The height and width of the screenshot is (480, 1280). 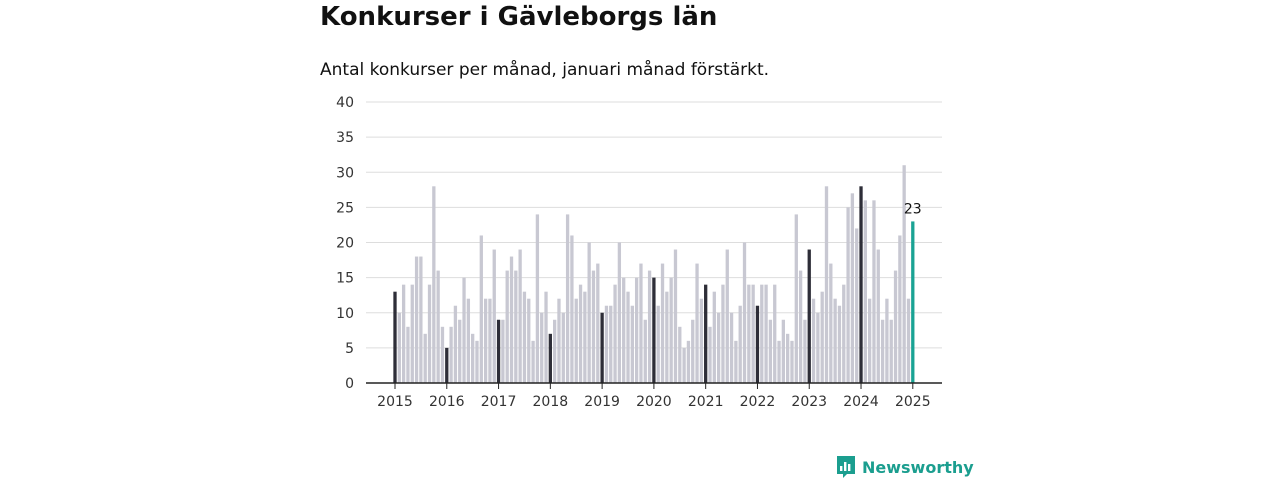 What do you see at coordinates (345, 279) in the screenshot?
I see `y-tick-label: 15` at bounding box center [345, 279].